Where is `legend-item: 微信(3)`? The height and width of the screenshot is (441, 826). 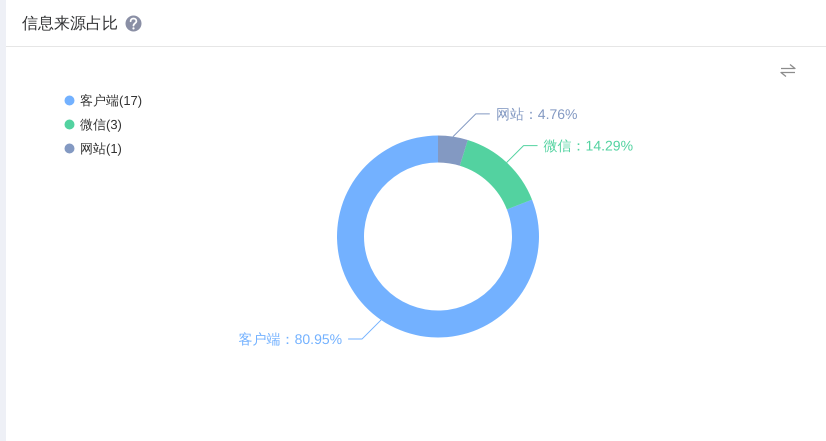 legend-item: 微信(3) is located at coordinates (93, 124).